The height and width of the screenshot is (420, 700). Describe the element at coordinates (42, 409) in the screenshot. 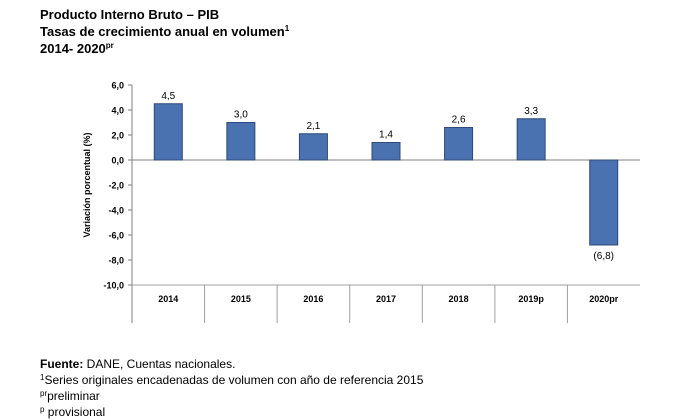

I see `footnote-p-sup: p` at that location.